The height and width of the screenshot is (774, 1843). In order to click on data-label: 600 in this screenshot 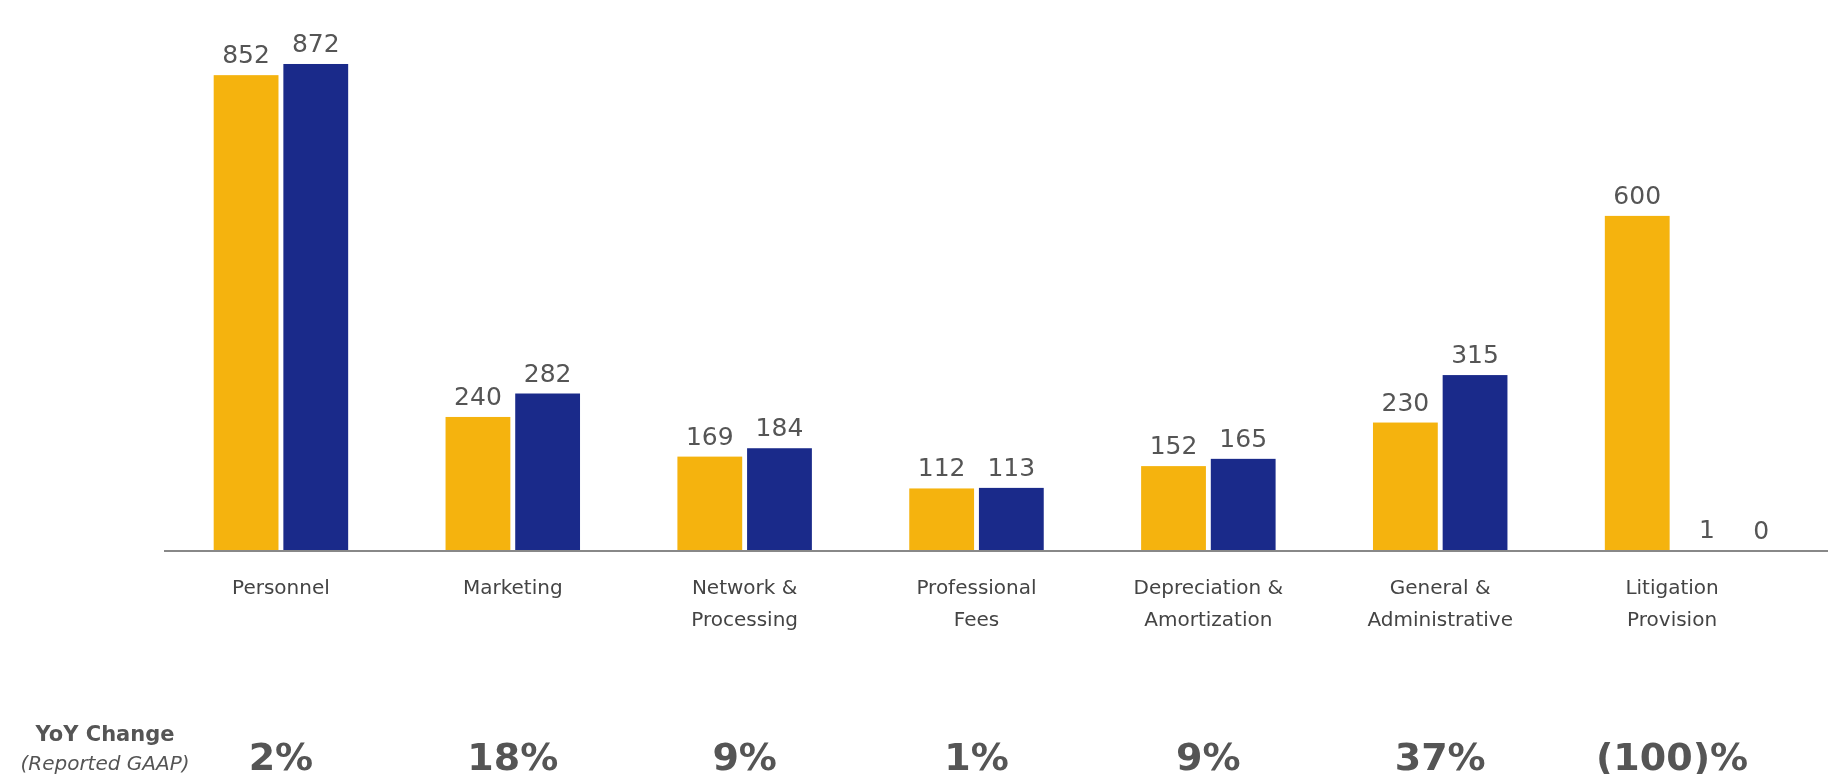, I will do `click(1637, 195)`.